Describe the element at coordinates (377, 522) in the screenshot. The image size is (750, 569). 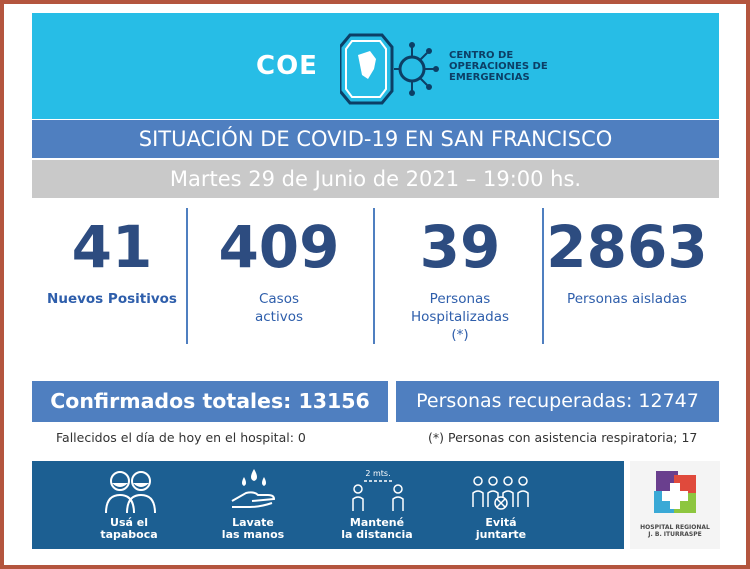
I see `tip-line-1: Mantené` at that location.